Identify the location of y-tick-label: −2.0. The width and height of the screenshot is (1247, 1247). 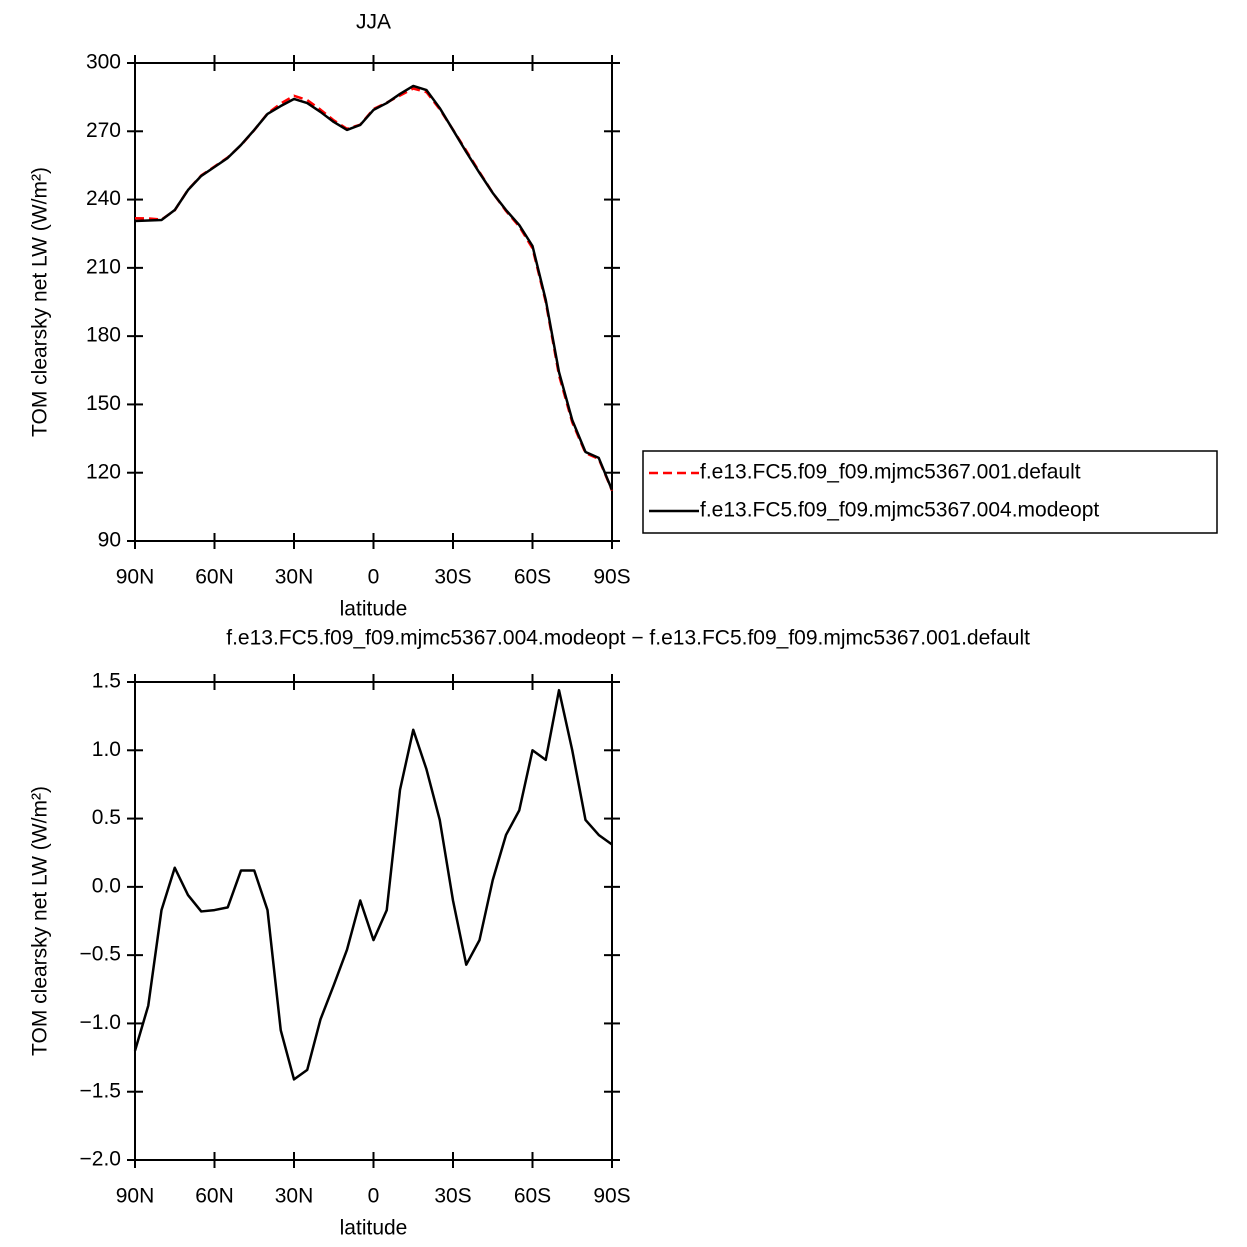
(100, 1159).